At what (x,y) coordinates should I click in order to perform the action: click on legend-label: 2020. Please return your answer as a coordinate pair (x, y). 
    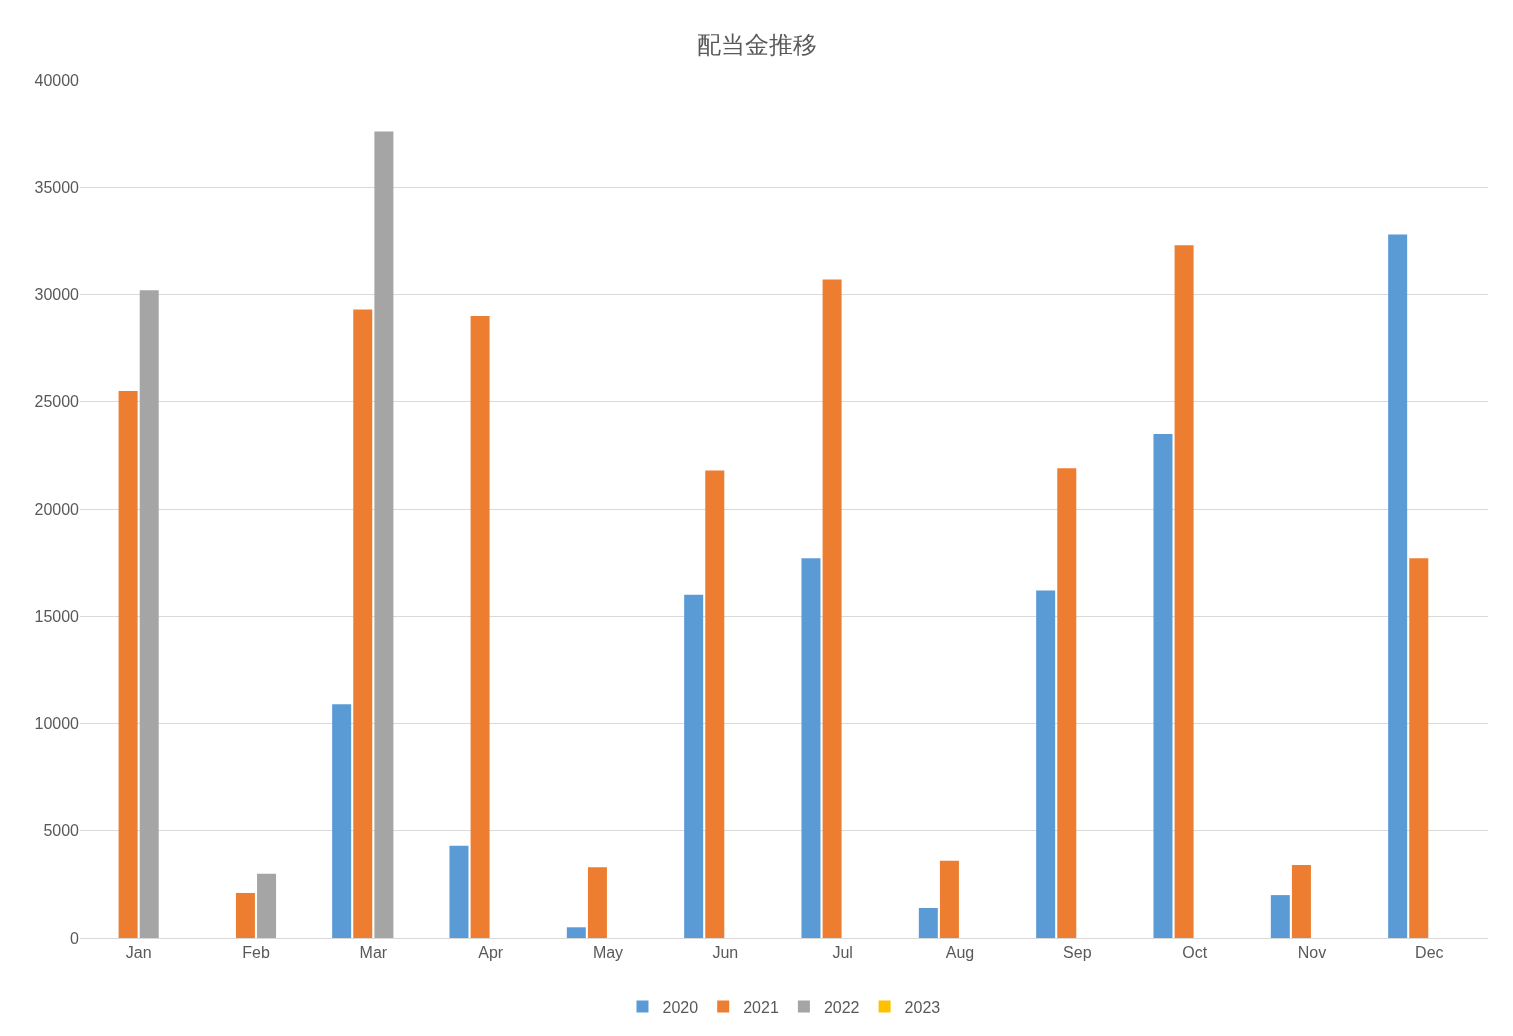
    Looking at the image, I should click on (680, 1007).